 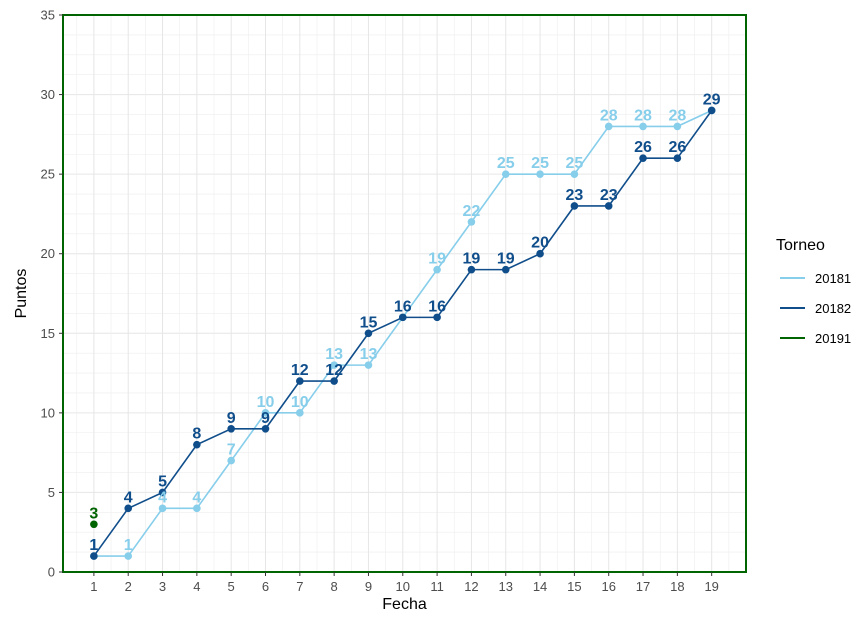 I want to click on x-tick-label: 14, so click(x=540, y=586).